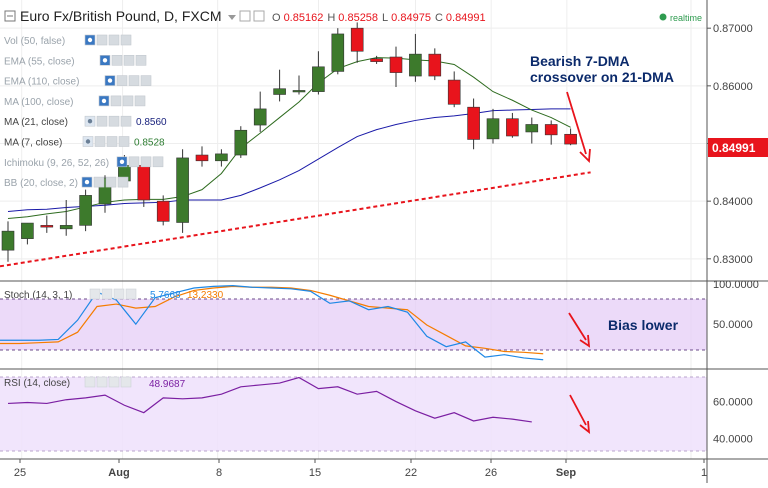  What do you see at coordinates (272, 323) in the screenshot?
I see `stoch-k-line` at bounding box center [272, 323].